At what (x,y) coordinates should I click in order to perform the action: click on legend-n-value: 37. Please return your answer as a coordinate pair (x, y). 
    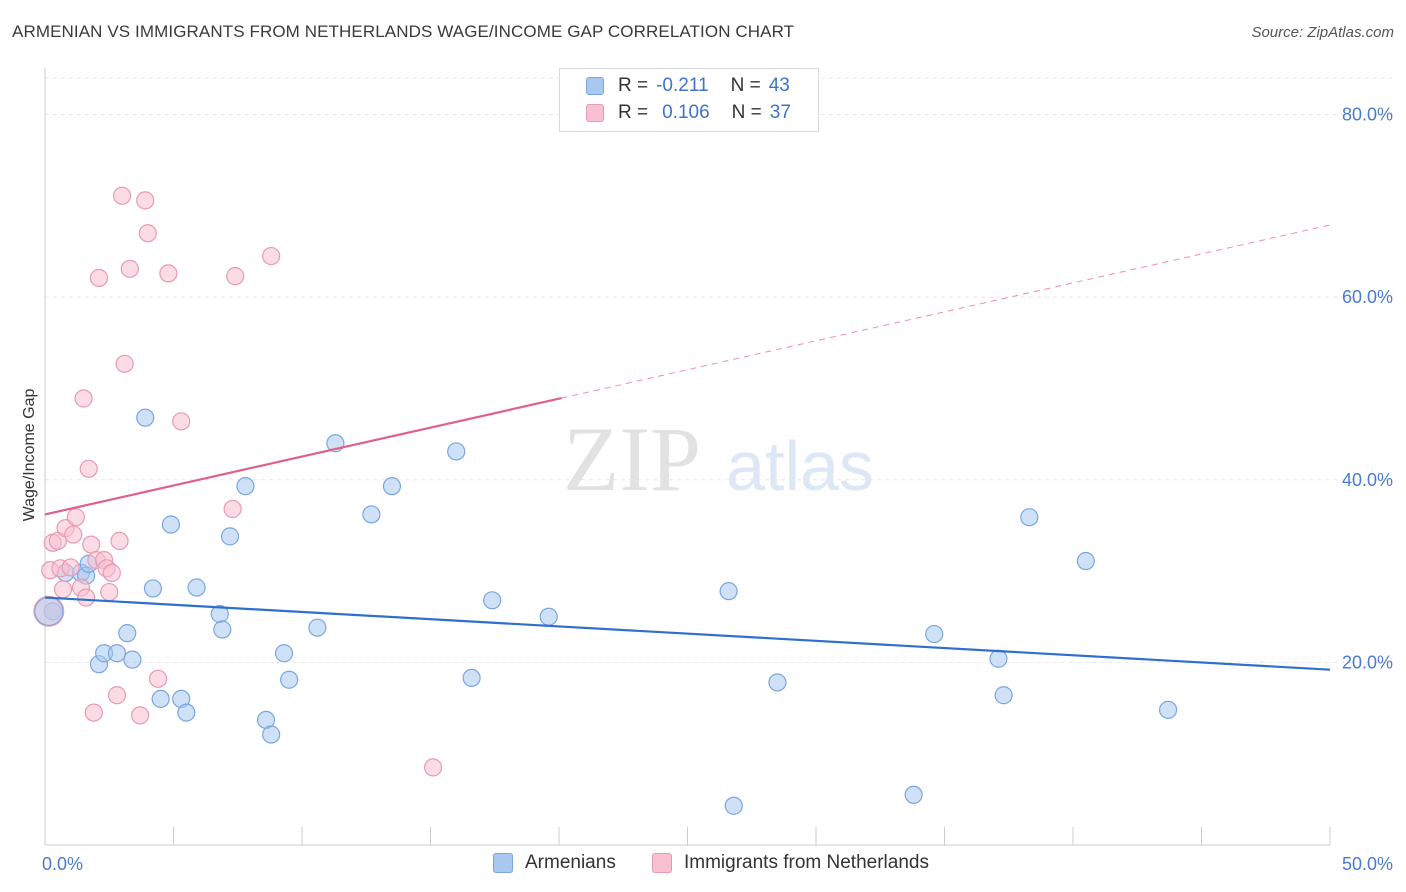
    Looking at the image, I should click on (780, 112).